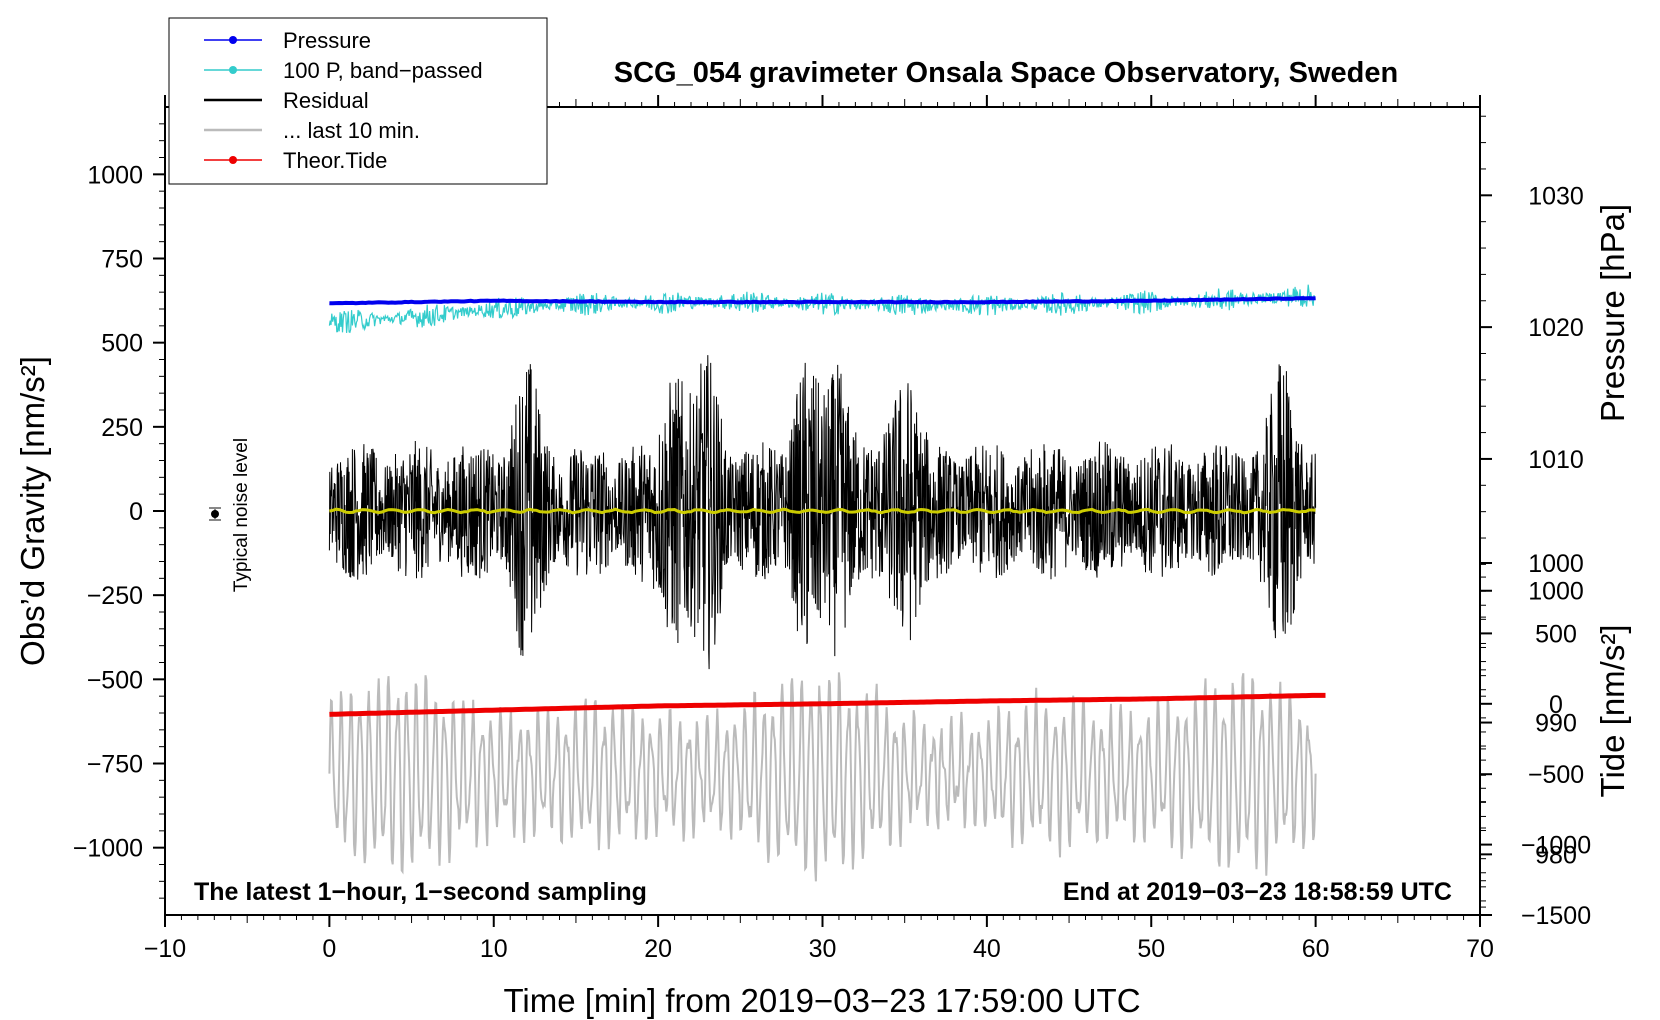 Image resolution: width=1660 pixels, height=1020 pixels. I want to click on x-tick-label: 50, so click(1151, 949).